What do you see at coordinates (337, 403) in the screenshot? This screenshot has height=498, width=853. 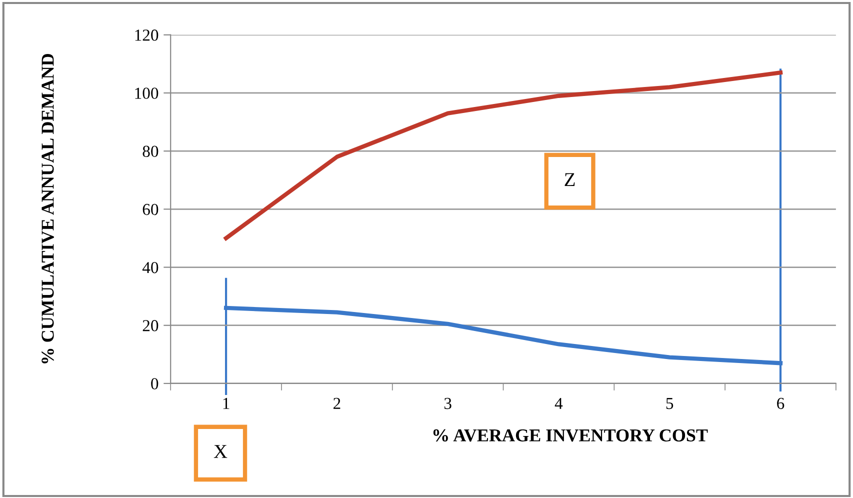 I see `x-tick-label: 2` at bounding box center [337, 403].